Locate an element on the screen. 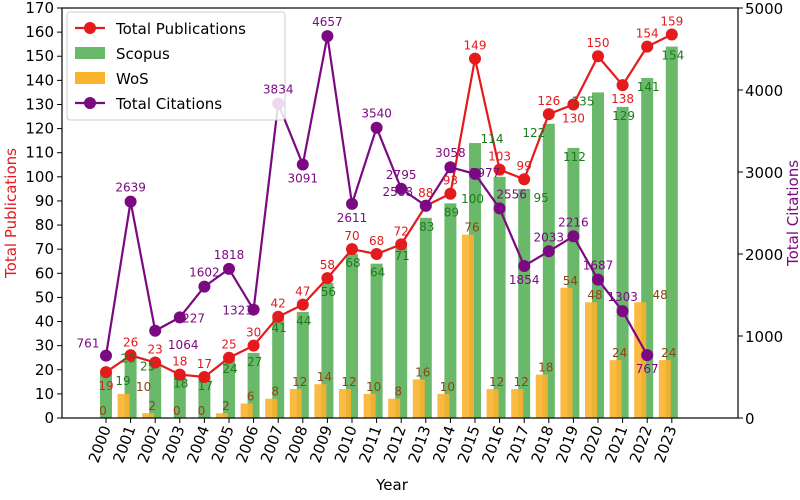 The image size is (800, 500). citations-data-label: 2588 is located at coordinates (398, 192).